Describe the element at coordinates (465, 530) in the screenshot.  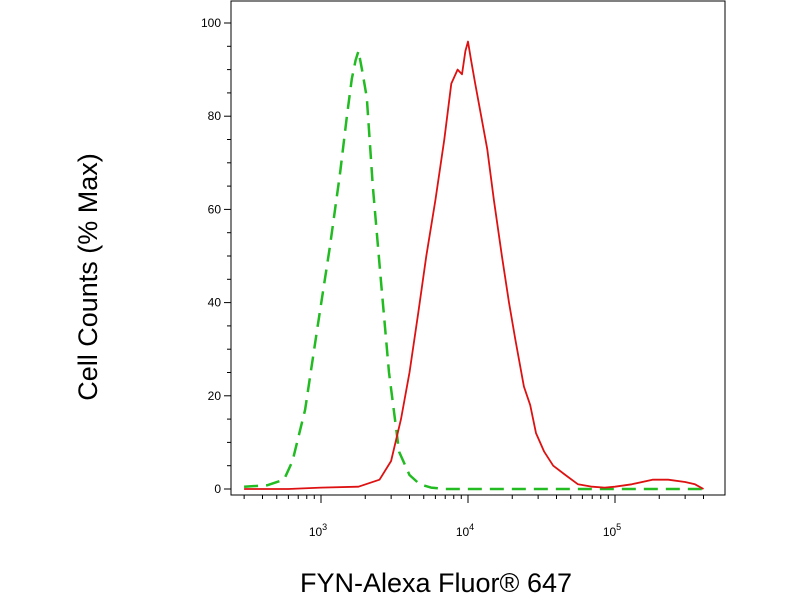
I see `x-tick-label: 10⁴` at that location.